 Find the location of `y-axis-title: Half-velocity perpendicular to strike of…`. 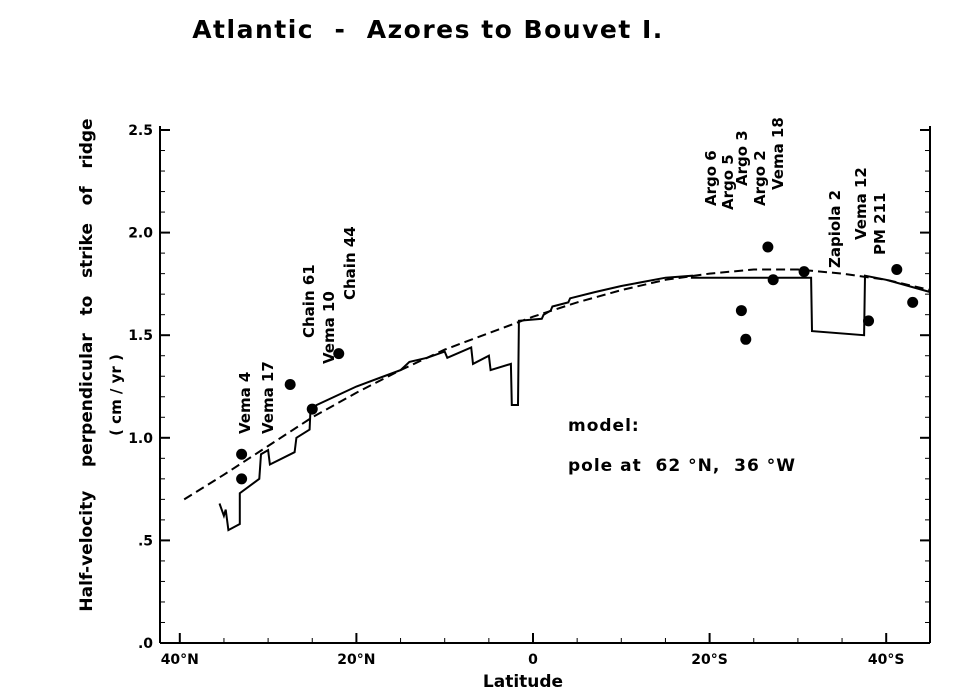

y-axis-title: Half-velocity perpendicular to strike of… is located at coordinates (87, 364).